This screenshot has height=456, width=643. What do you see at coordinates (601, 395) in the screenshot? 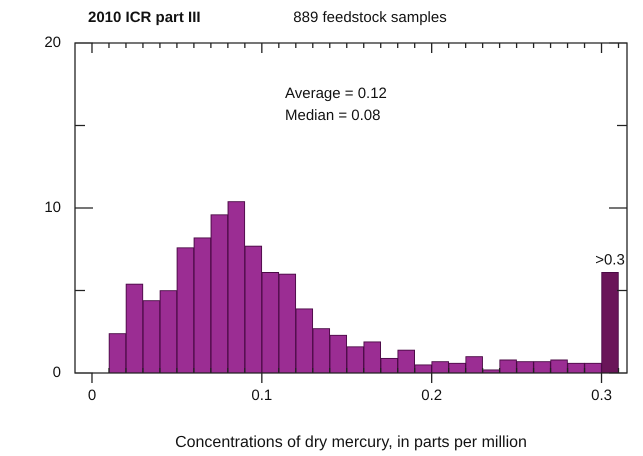
I see `x-tick-label: 0.3` at bounding box center [601, 395].